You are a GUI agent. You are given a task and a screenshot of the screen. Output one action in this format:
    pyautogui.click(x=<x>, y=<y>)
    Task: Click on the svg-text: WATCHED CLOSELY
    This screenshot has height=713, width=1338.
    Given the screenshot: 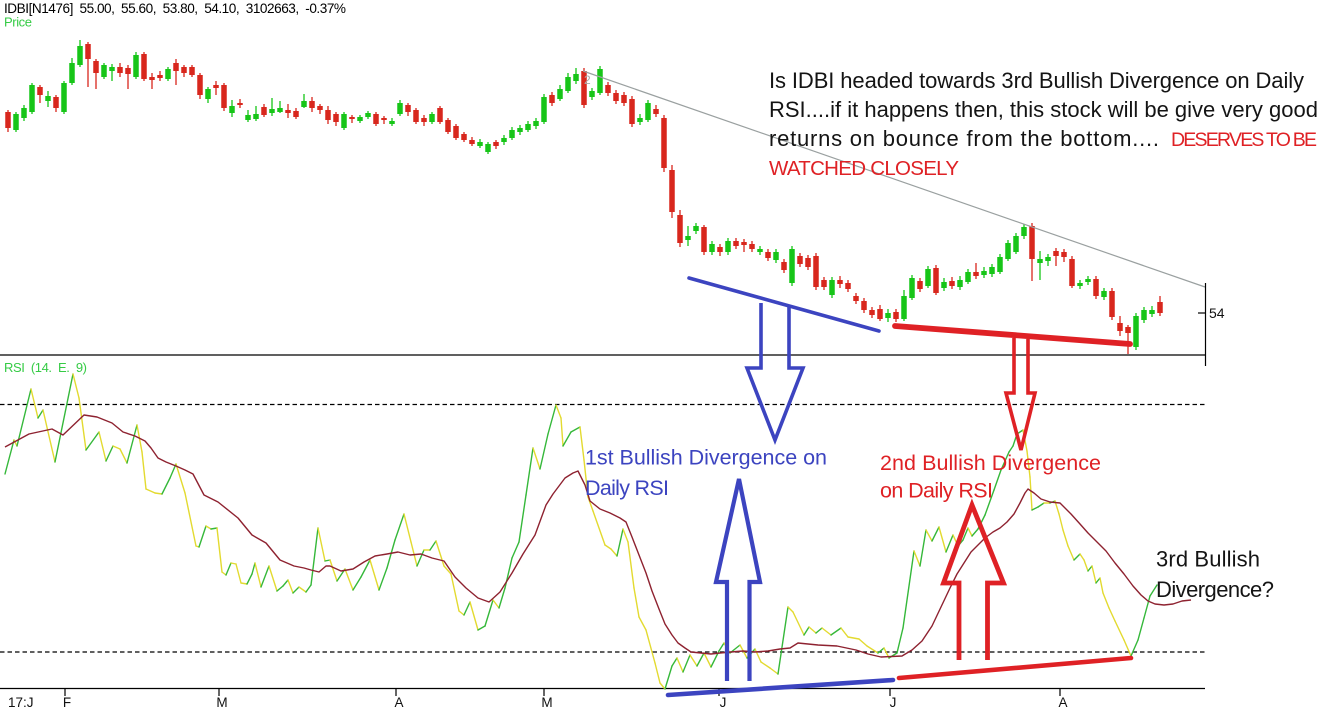 What is the action you would take?
    pyautogui.click(x=864, y=168)
    